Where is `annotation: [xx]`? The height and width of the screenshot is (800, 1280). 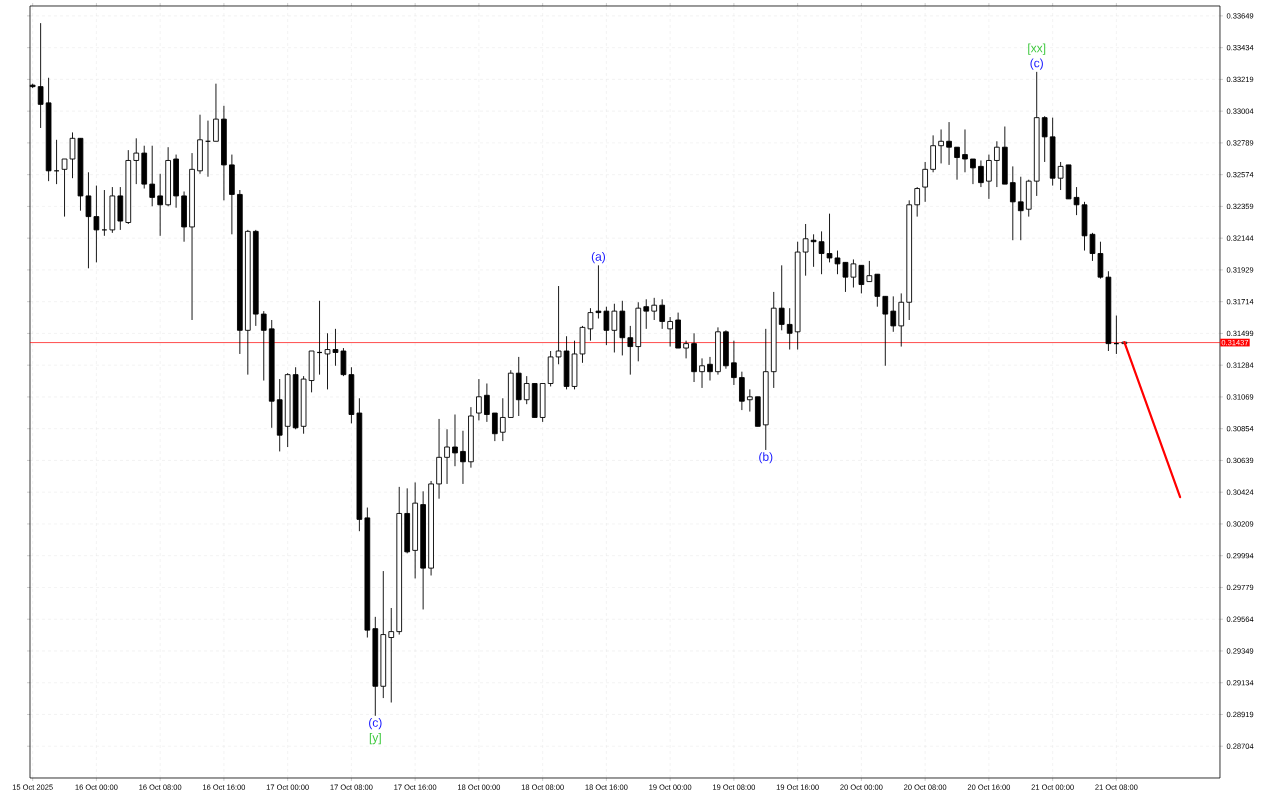
annotation: [xx] is located at coordinates (1037, 49).